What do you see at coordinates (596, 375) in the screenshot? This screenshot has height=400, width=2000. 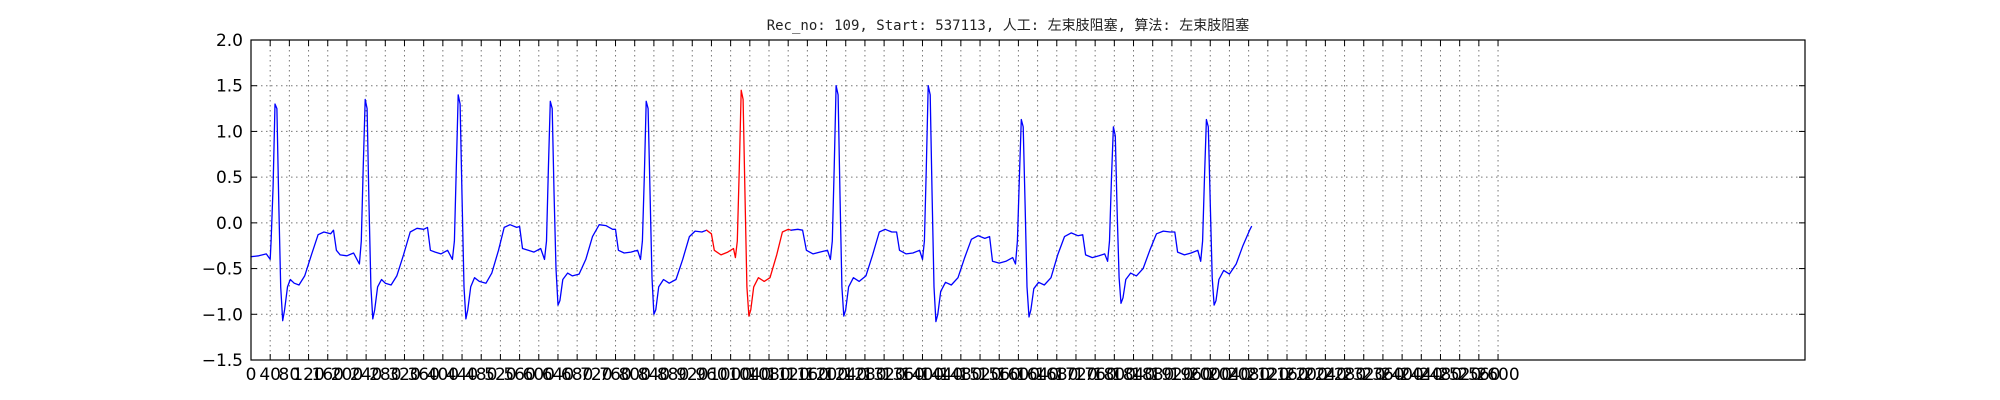 I see `x-tick-label: 720` at bounding box center [596, 375].